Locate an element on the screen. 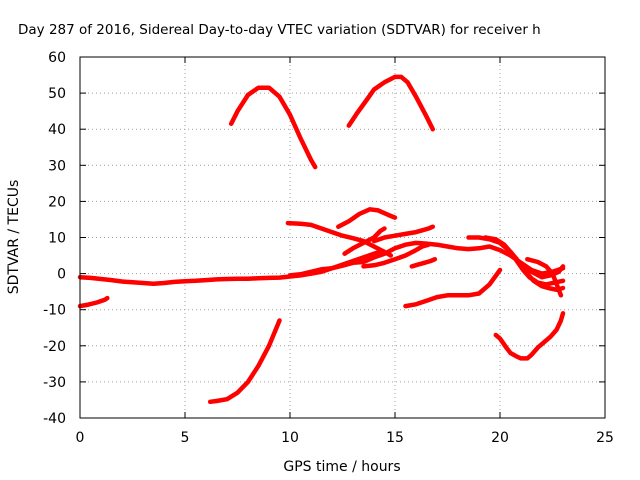 The height and width of the screenshot is (480, 640). x-tick-label: 15 is located at coordinates (395, 438).